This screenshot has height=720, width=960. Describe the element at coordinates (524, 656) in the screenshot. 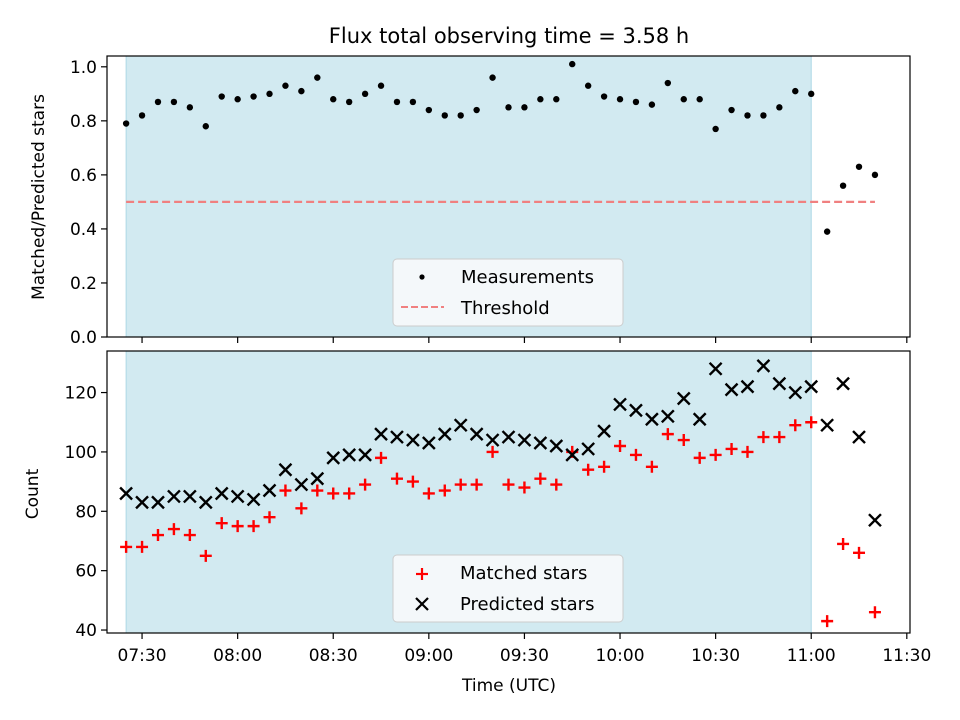

I see `x-tick-label: 09:30` at that location.